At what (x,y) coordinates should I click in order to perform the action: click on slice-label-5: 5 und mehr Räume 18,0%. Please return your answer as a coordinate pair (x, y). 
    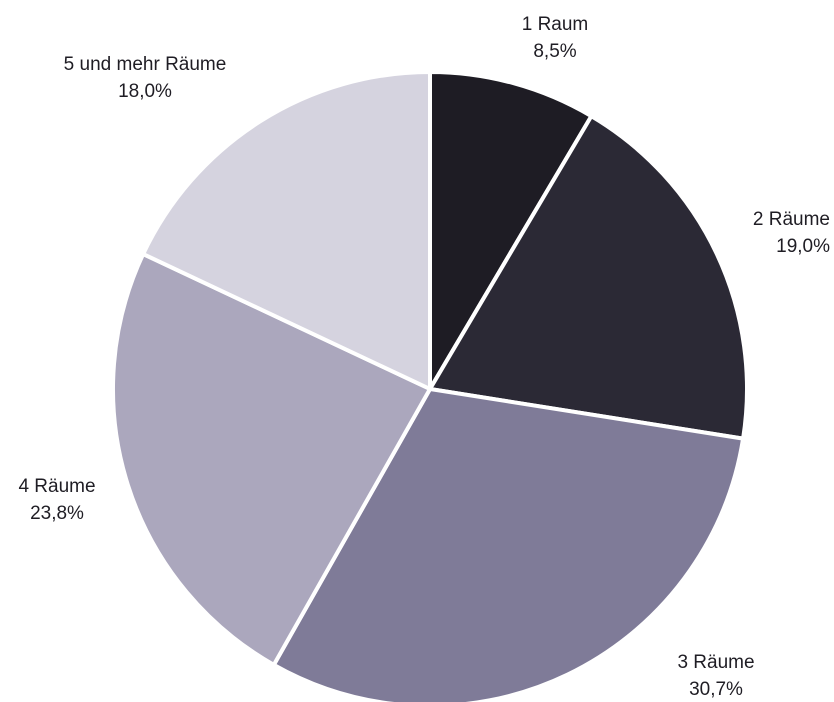
    Looking at the image, I should click on (145, 78).